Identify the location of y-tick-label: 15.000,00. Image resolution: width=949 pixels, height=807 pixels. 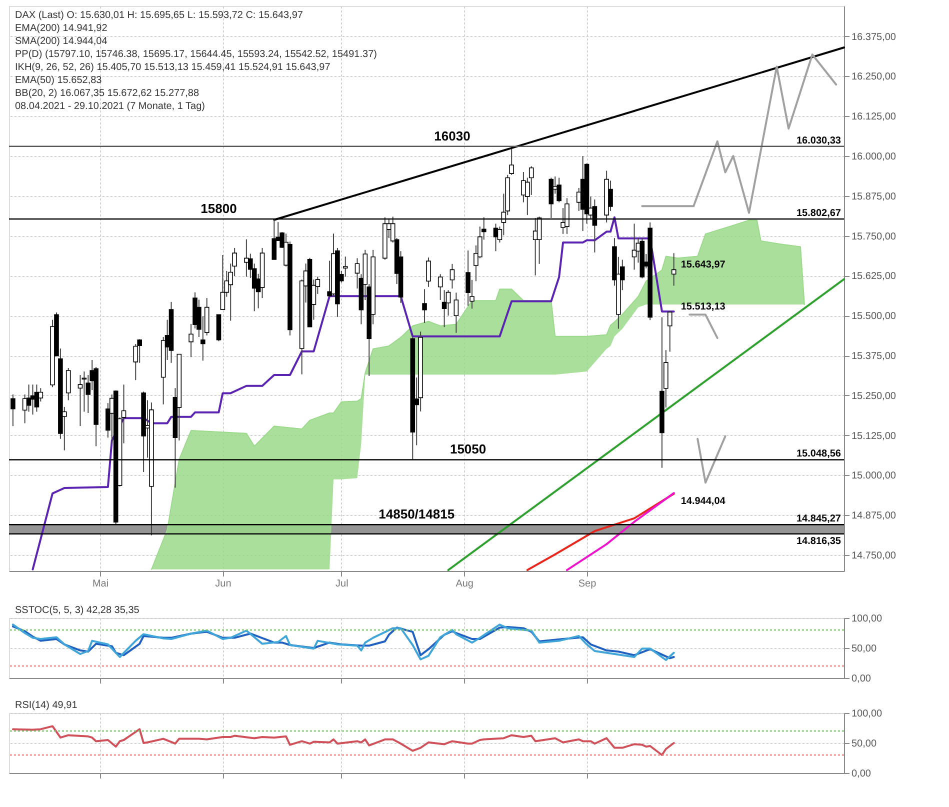
(874, 476).